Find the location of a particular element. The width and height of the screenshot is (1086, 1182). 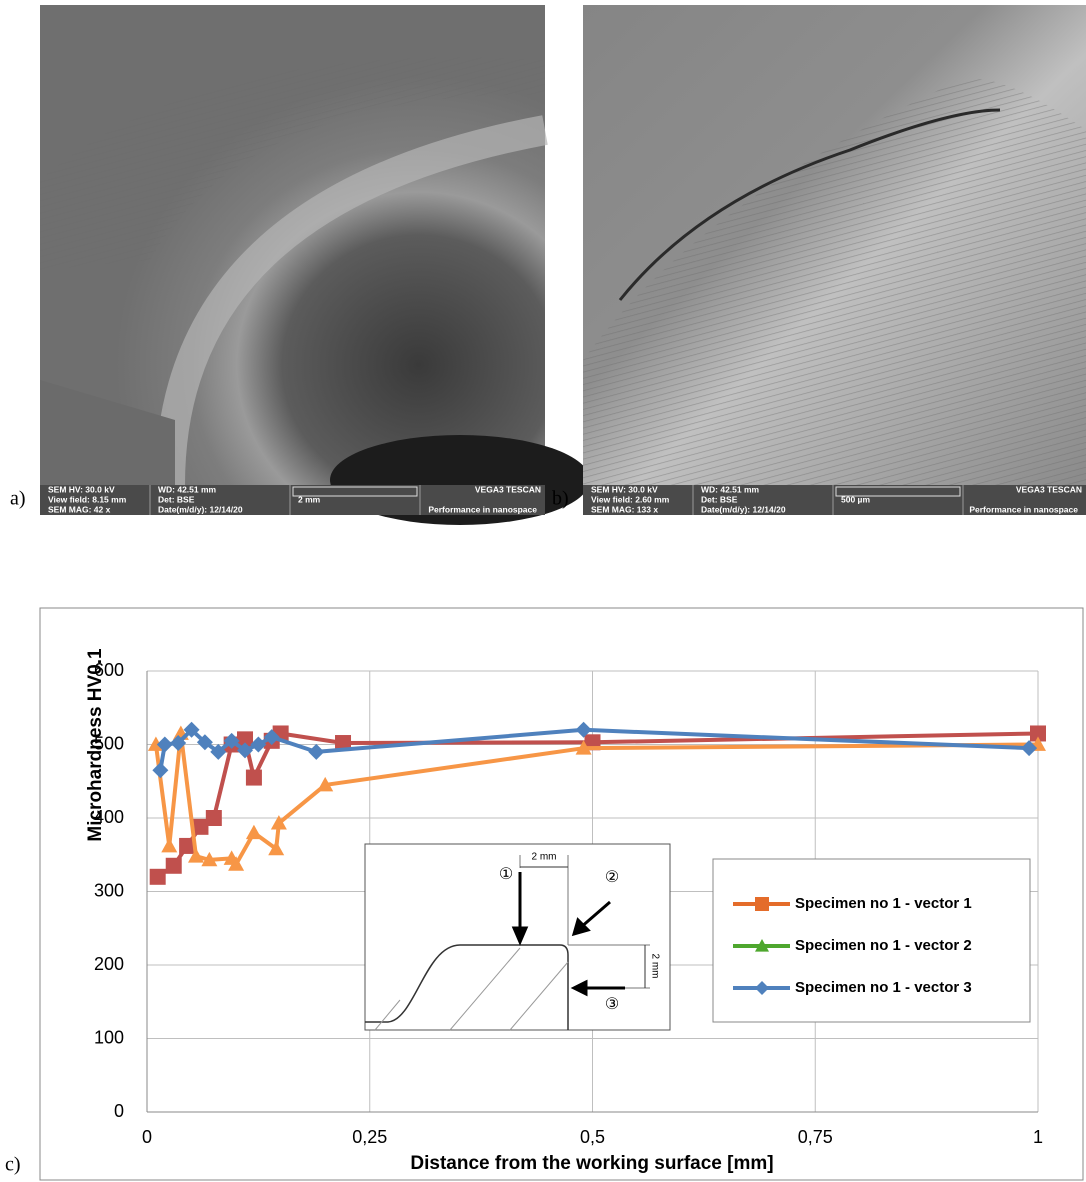

y-tick-label: 500 is located at coordinates (109, 743).